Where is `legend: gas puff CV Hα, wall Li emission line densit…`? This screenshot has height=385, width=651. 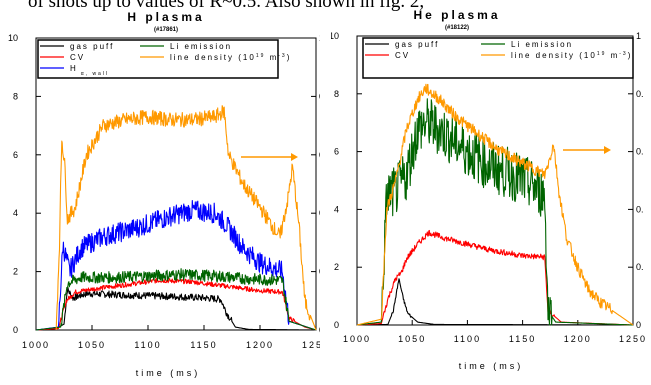 legend: gas puff CV Hα, wall Li emission line densit… is located at coordinates (164, 59).